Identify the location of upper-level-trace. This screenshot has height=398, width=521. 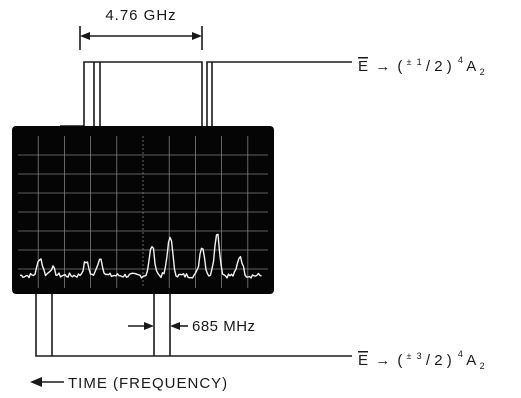
(206, 94).